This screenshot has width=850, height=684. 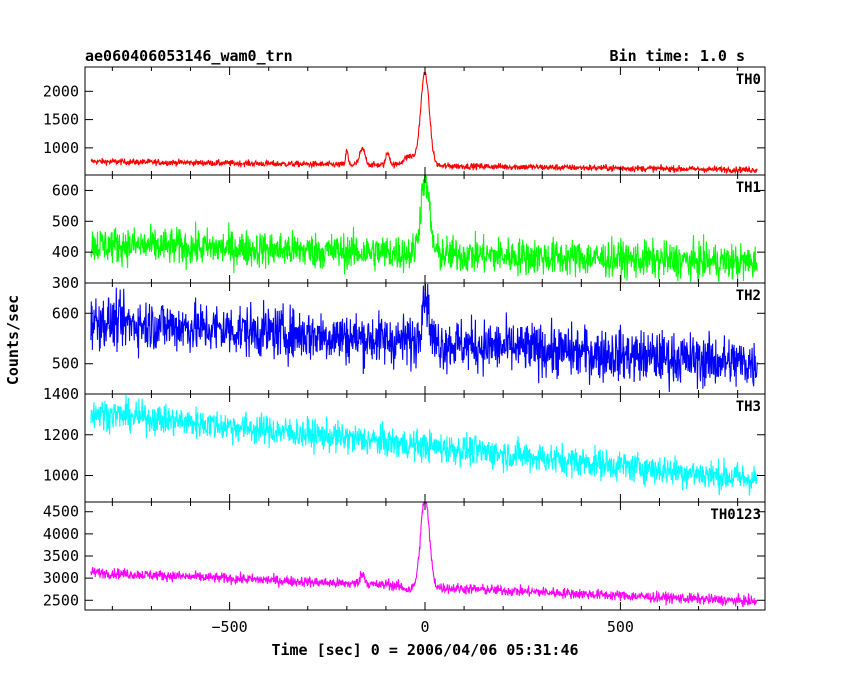 What do you see at coordinates (735, 515) in the screenshot?
I see `panel-label-th0123: TH0123` at bounding box center [735, 515].